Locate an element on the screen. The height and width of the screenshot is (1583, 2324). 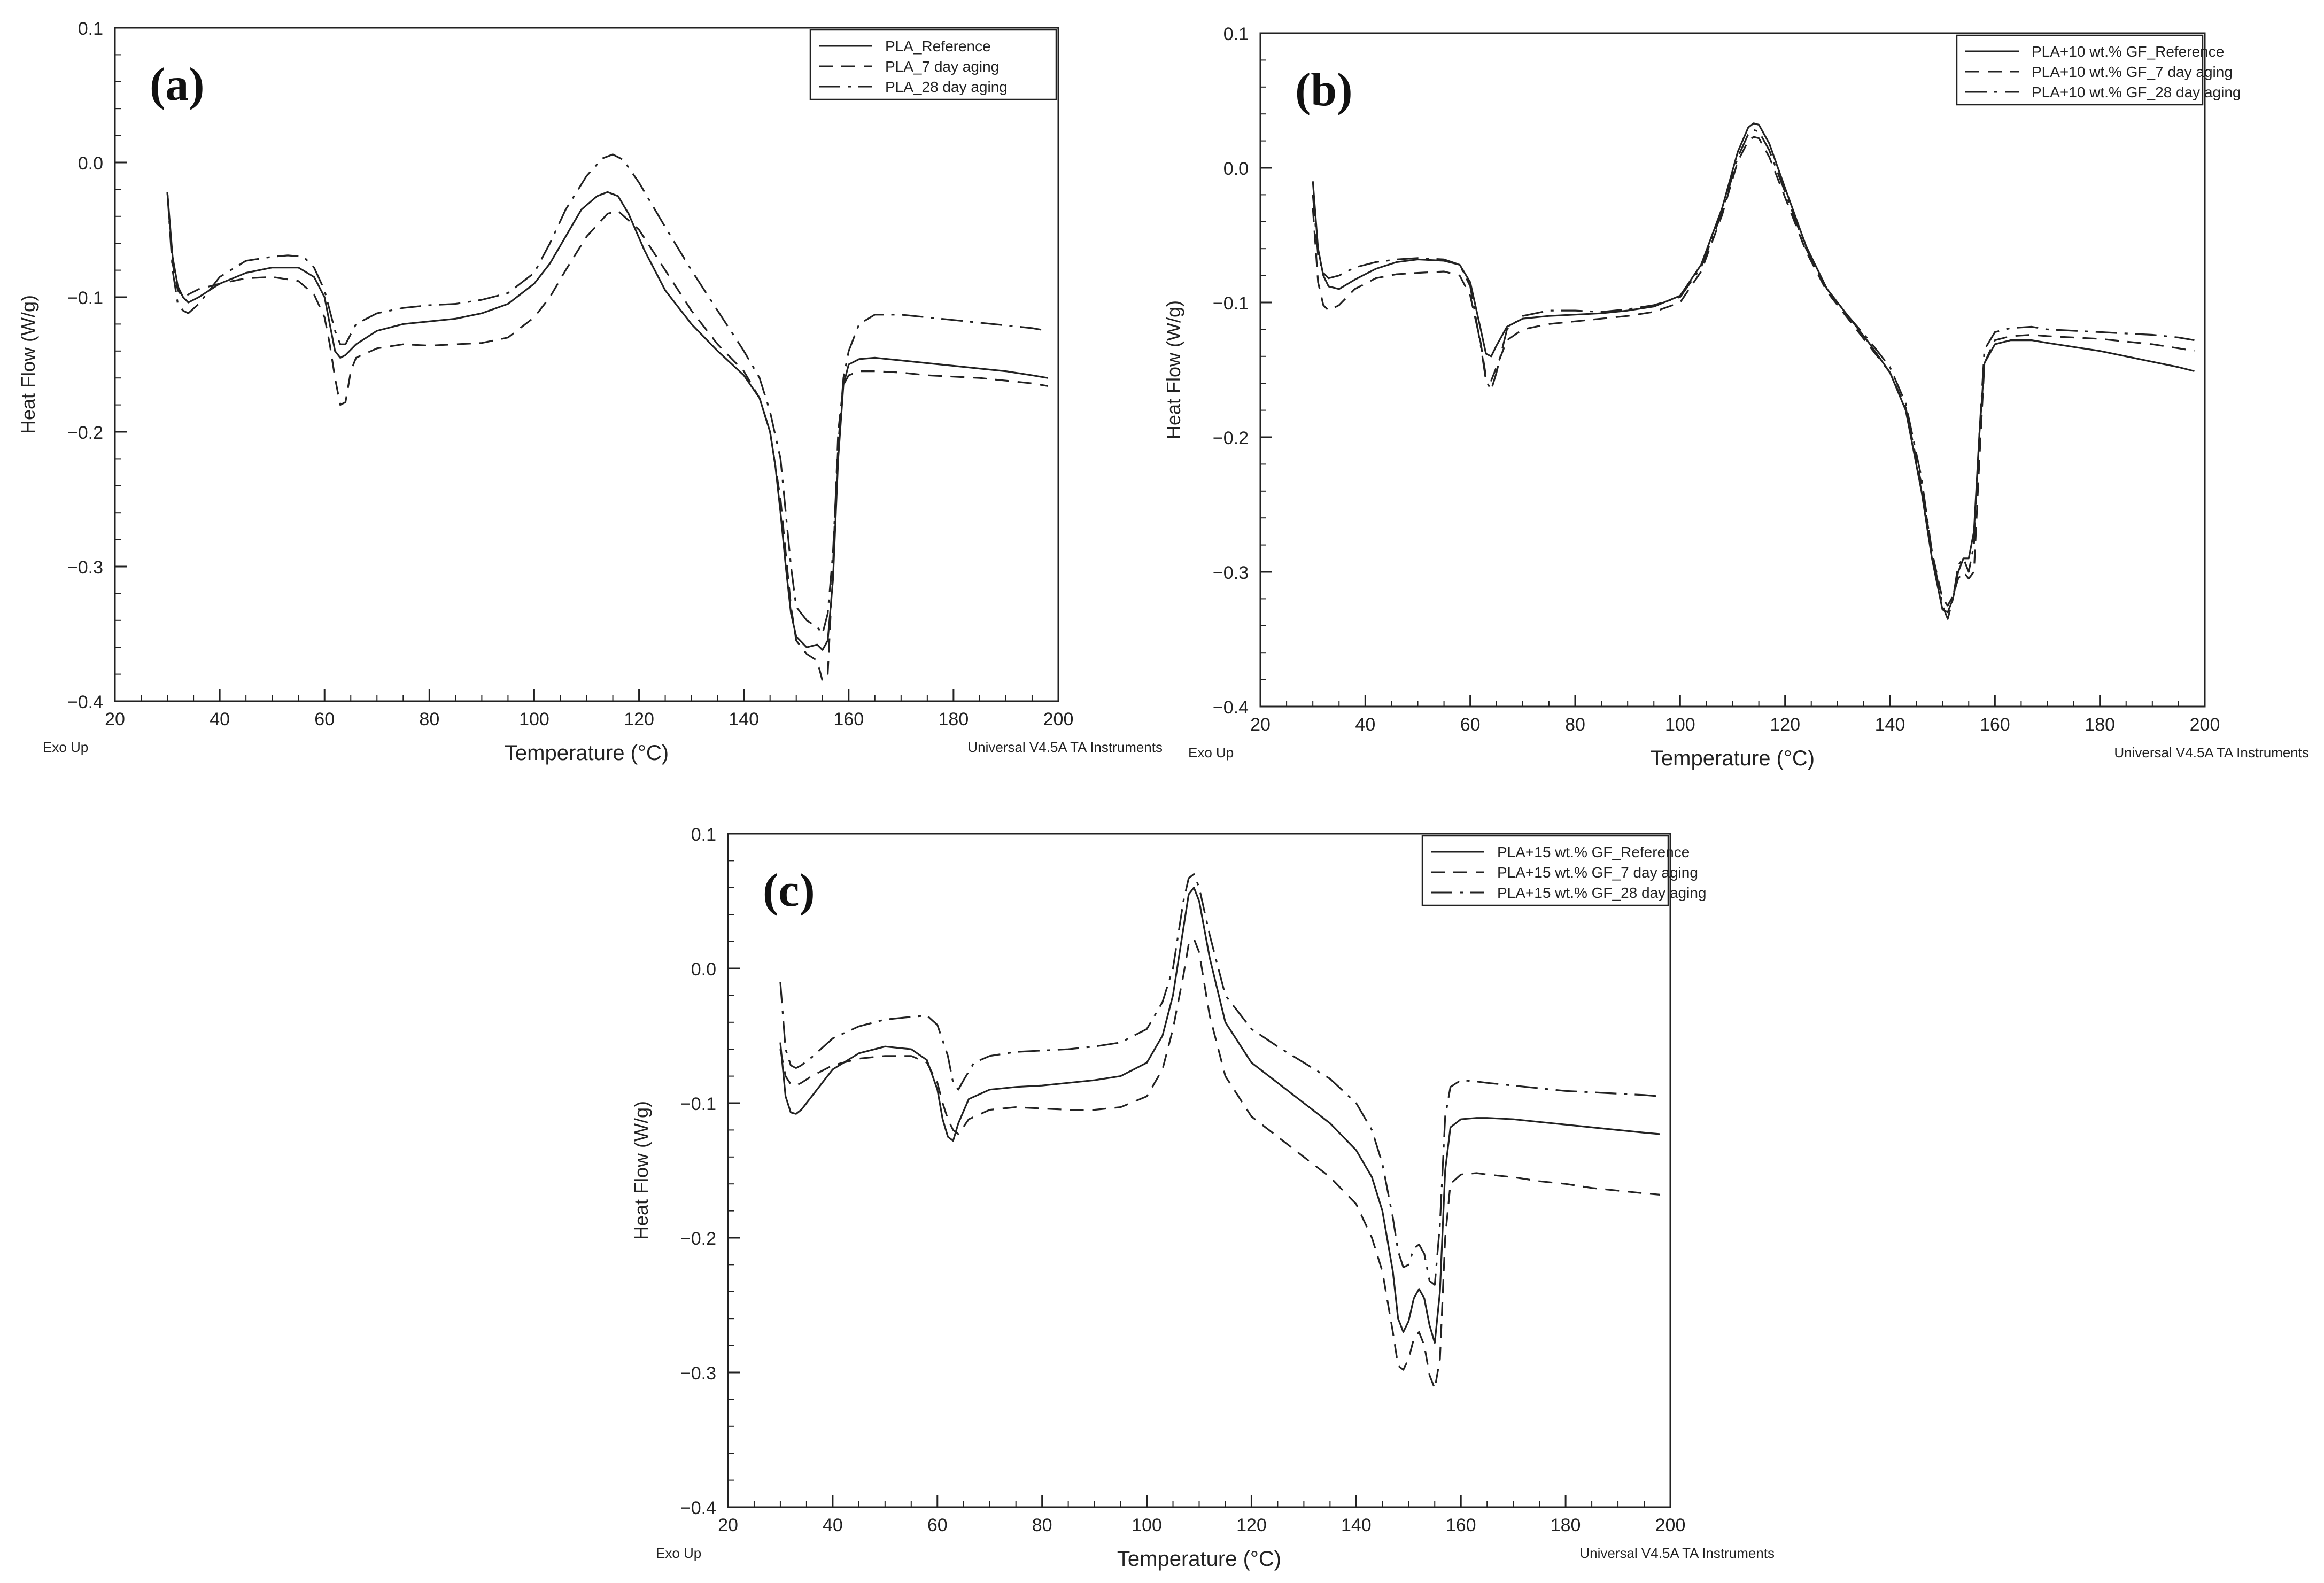
legend-label-1: PLA+10 wt.% GF_7 day aging is located at coordinates (2132, 72).